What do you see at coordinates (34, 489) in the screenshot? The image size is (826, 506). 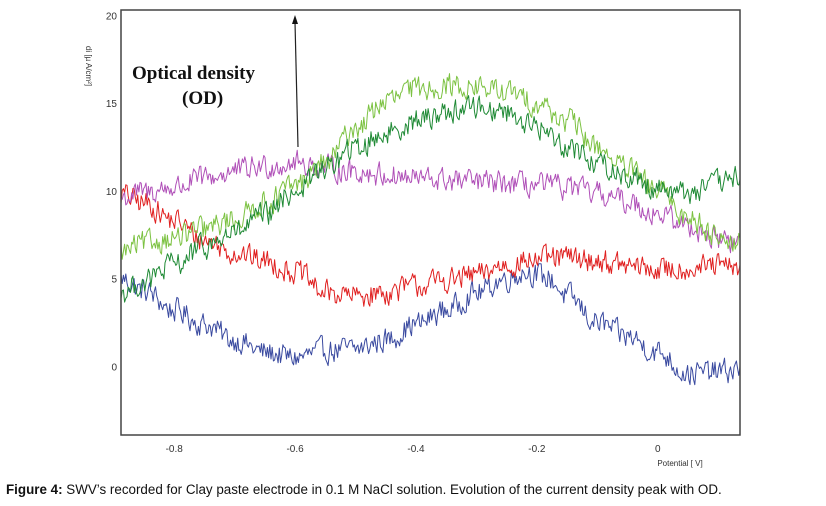 I see `caption-label: Figure 4:` at bounding box center [34, 489].